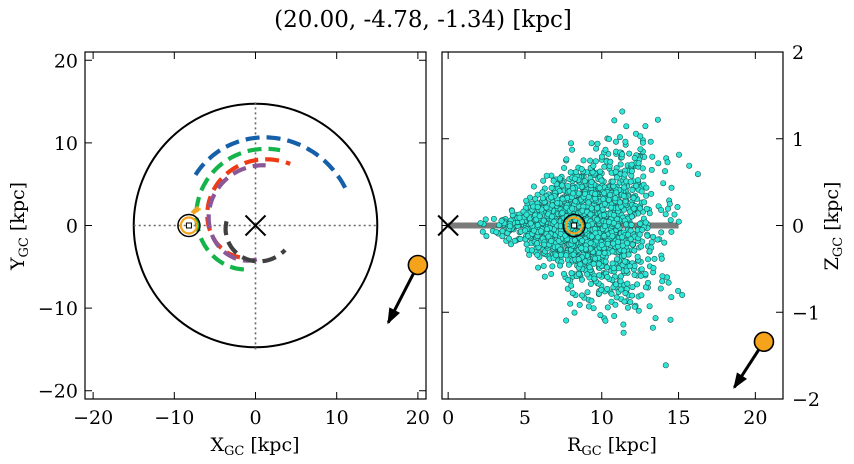 The width and height of the screenshot is (854, 464). I want to click on chart-title: (20.00, -4.78, -1.34) [kpc], so click(423, 20).